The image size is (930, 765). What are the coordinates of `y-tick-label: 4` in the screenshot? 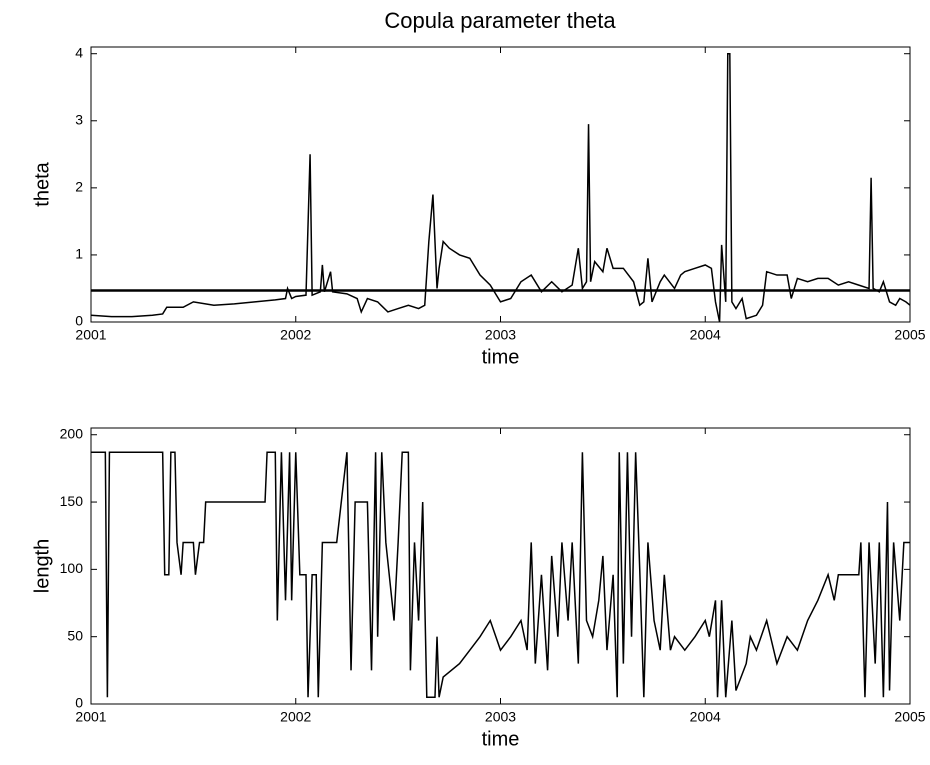 It's located at (79, 52).